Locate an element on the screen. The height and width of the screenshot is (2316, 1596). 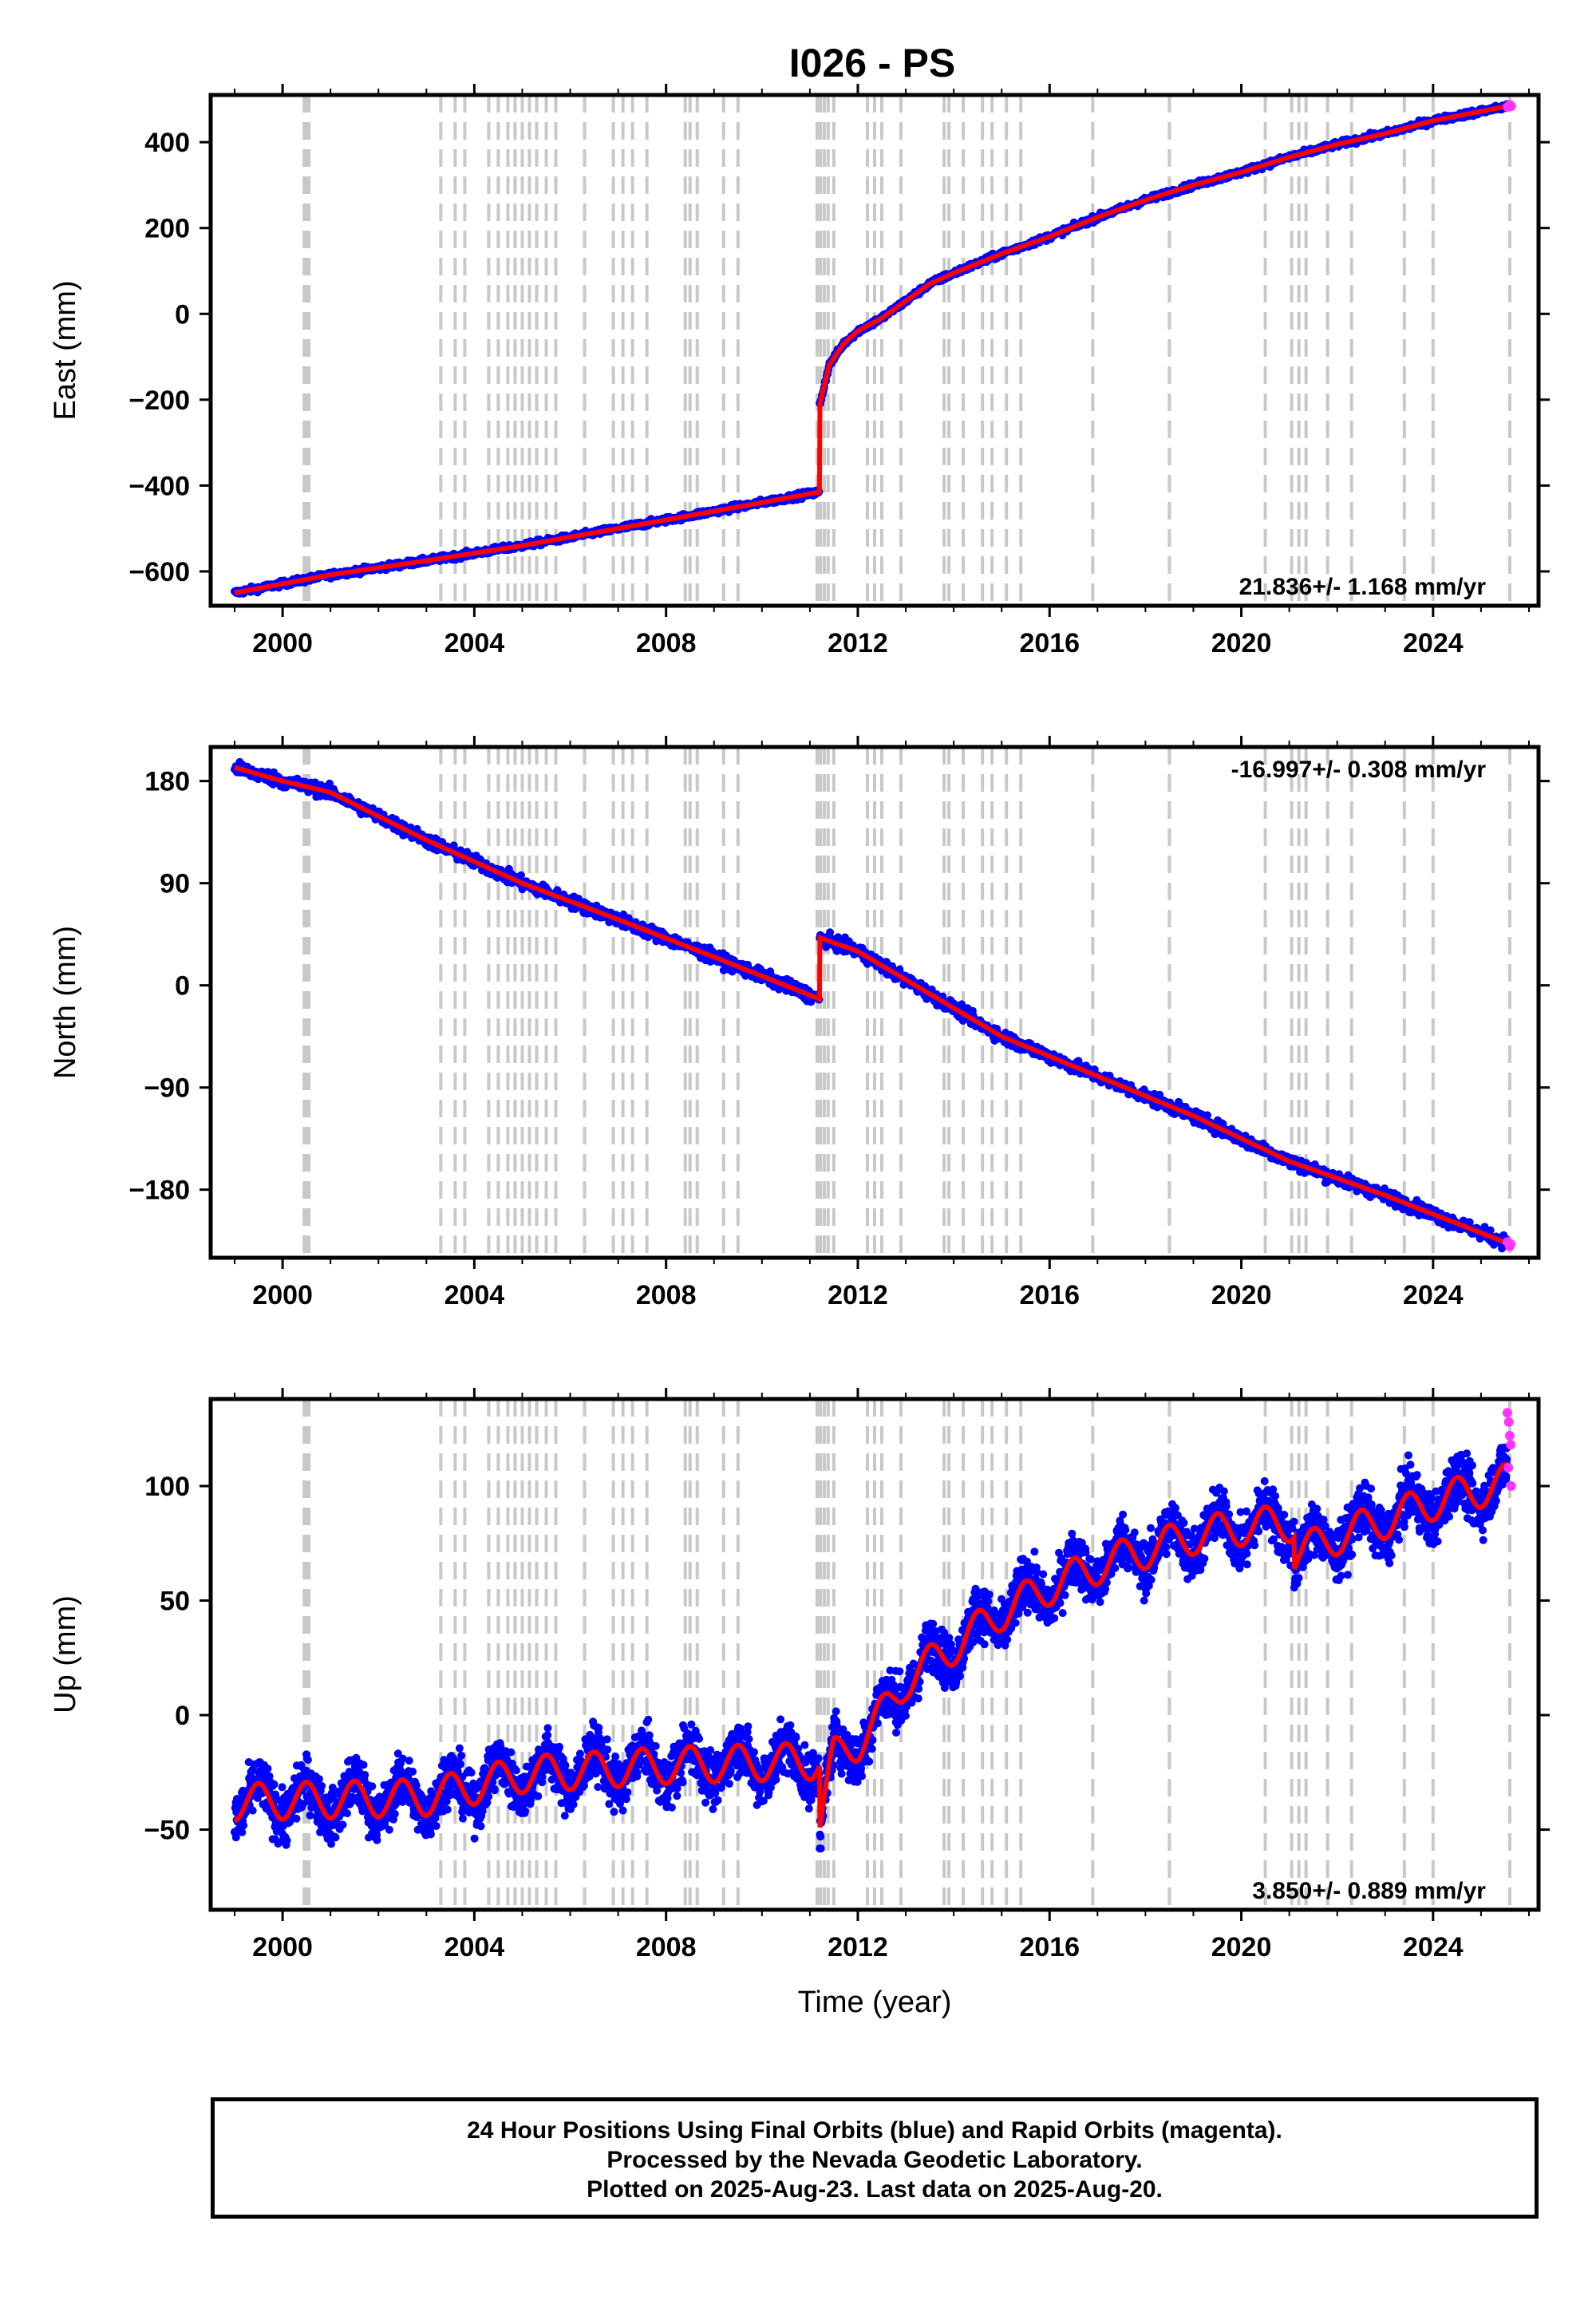
chart-title: I026 - PS is located at coordinates (872, 63).